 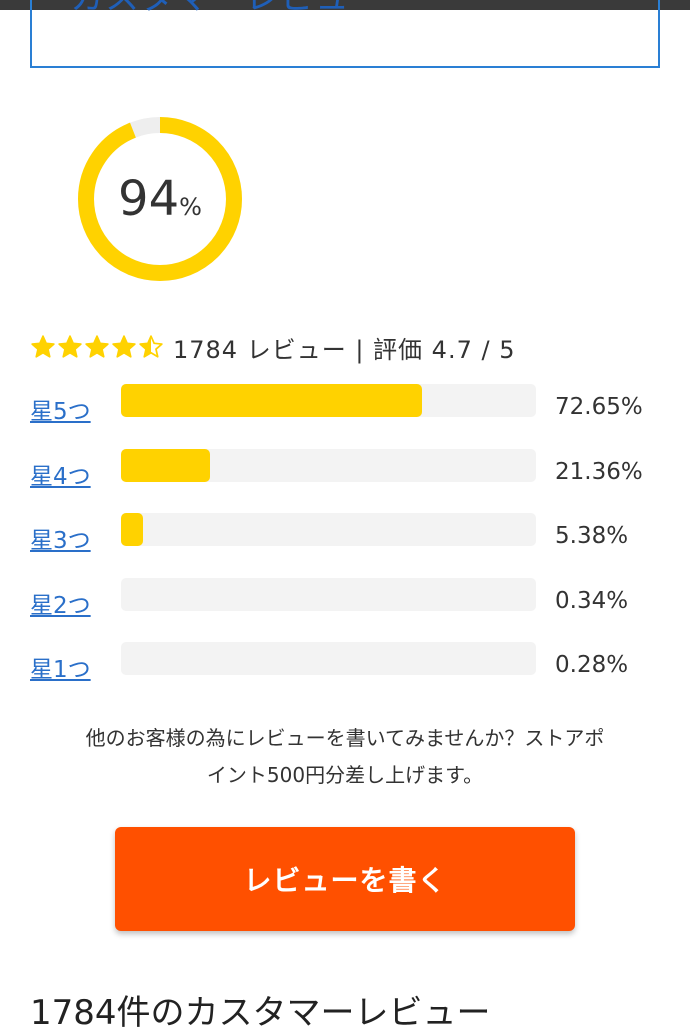 I want to click on rating-filter-link: 星1つ, so click(x=60, y=670).